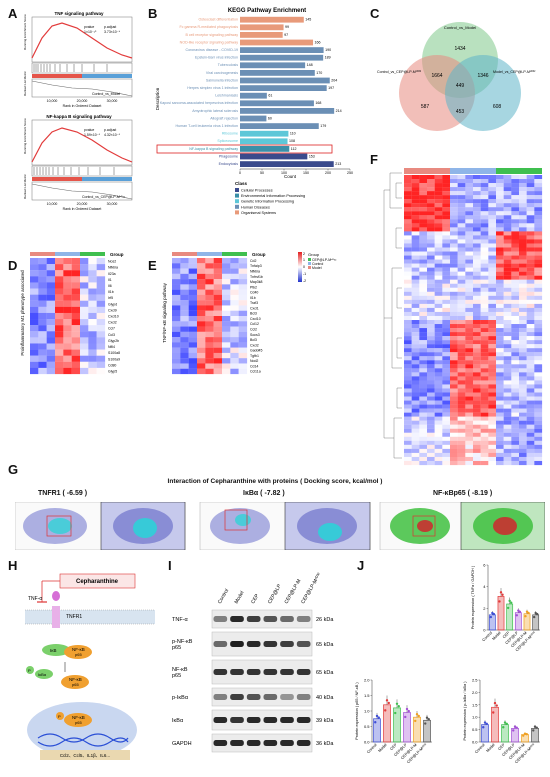  What do you see at coordinates (505, 733) in the screenshot?
I see `quant-bar` at bounding box center [505, 733].